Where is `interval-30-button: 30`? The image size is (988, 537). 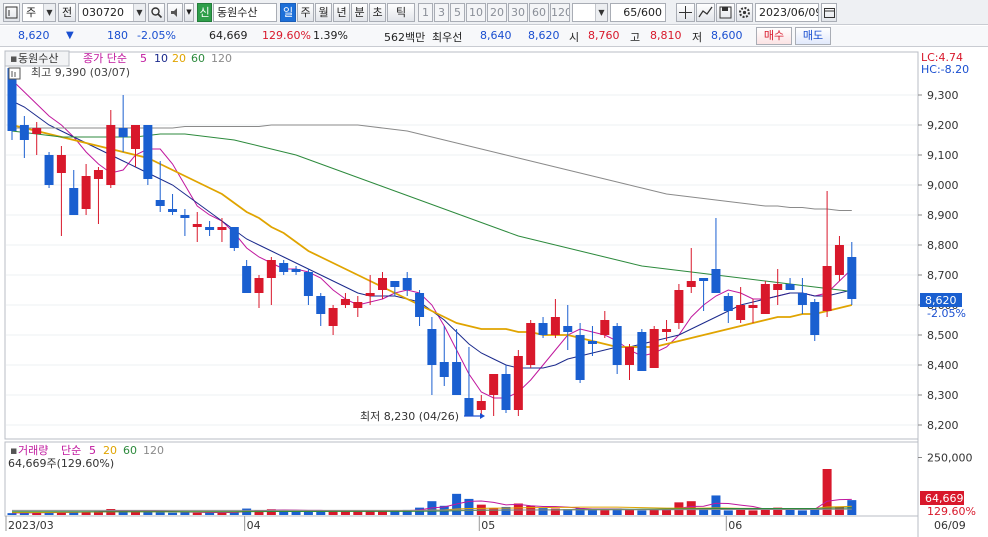
interval-30-button: 30 is located at coordinates (518, 12).